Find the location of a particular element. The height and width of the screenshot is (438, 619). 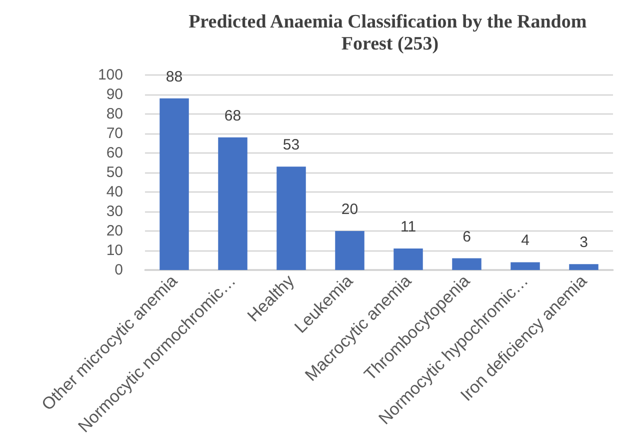

data-label: 68 is located at coordinates (233, 115).